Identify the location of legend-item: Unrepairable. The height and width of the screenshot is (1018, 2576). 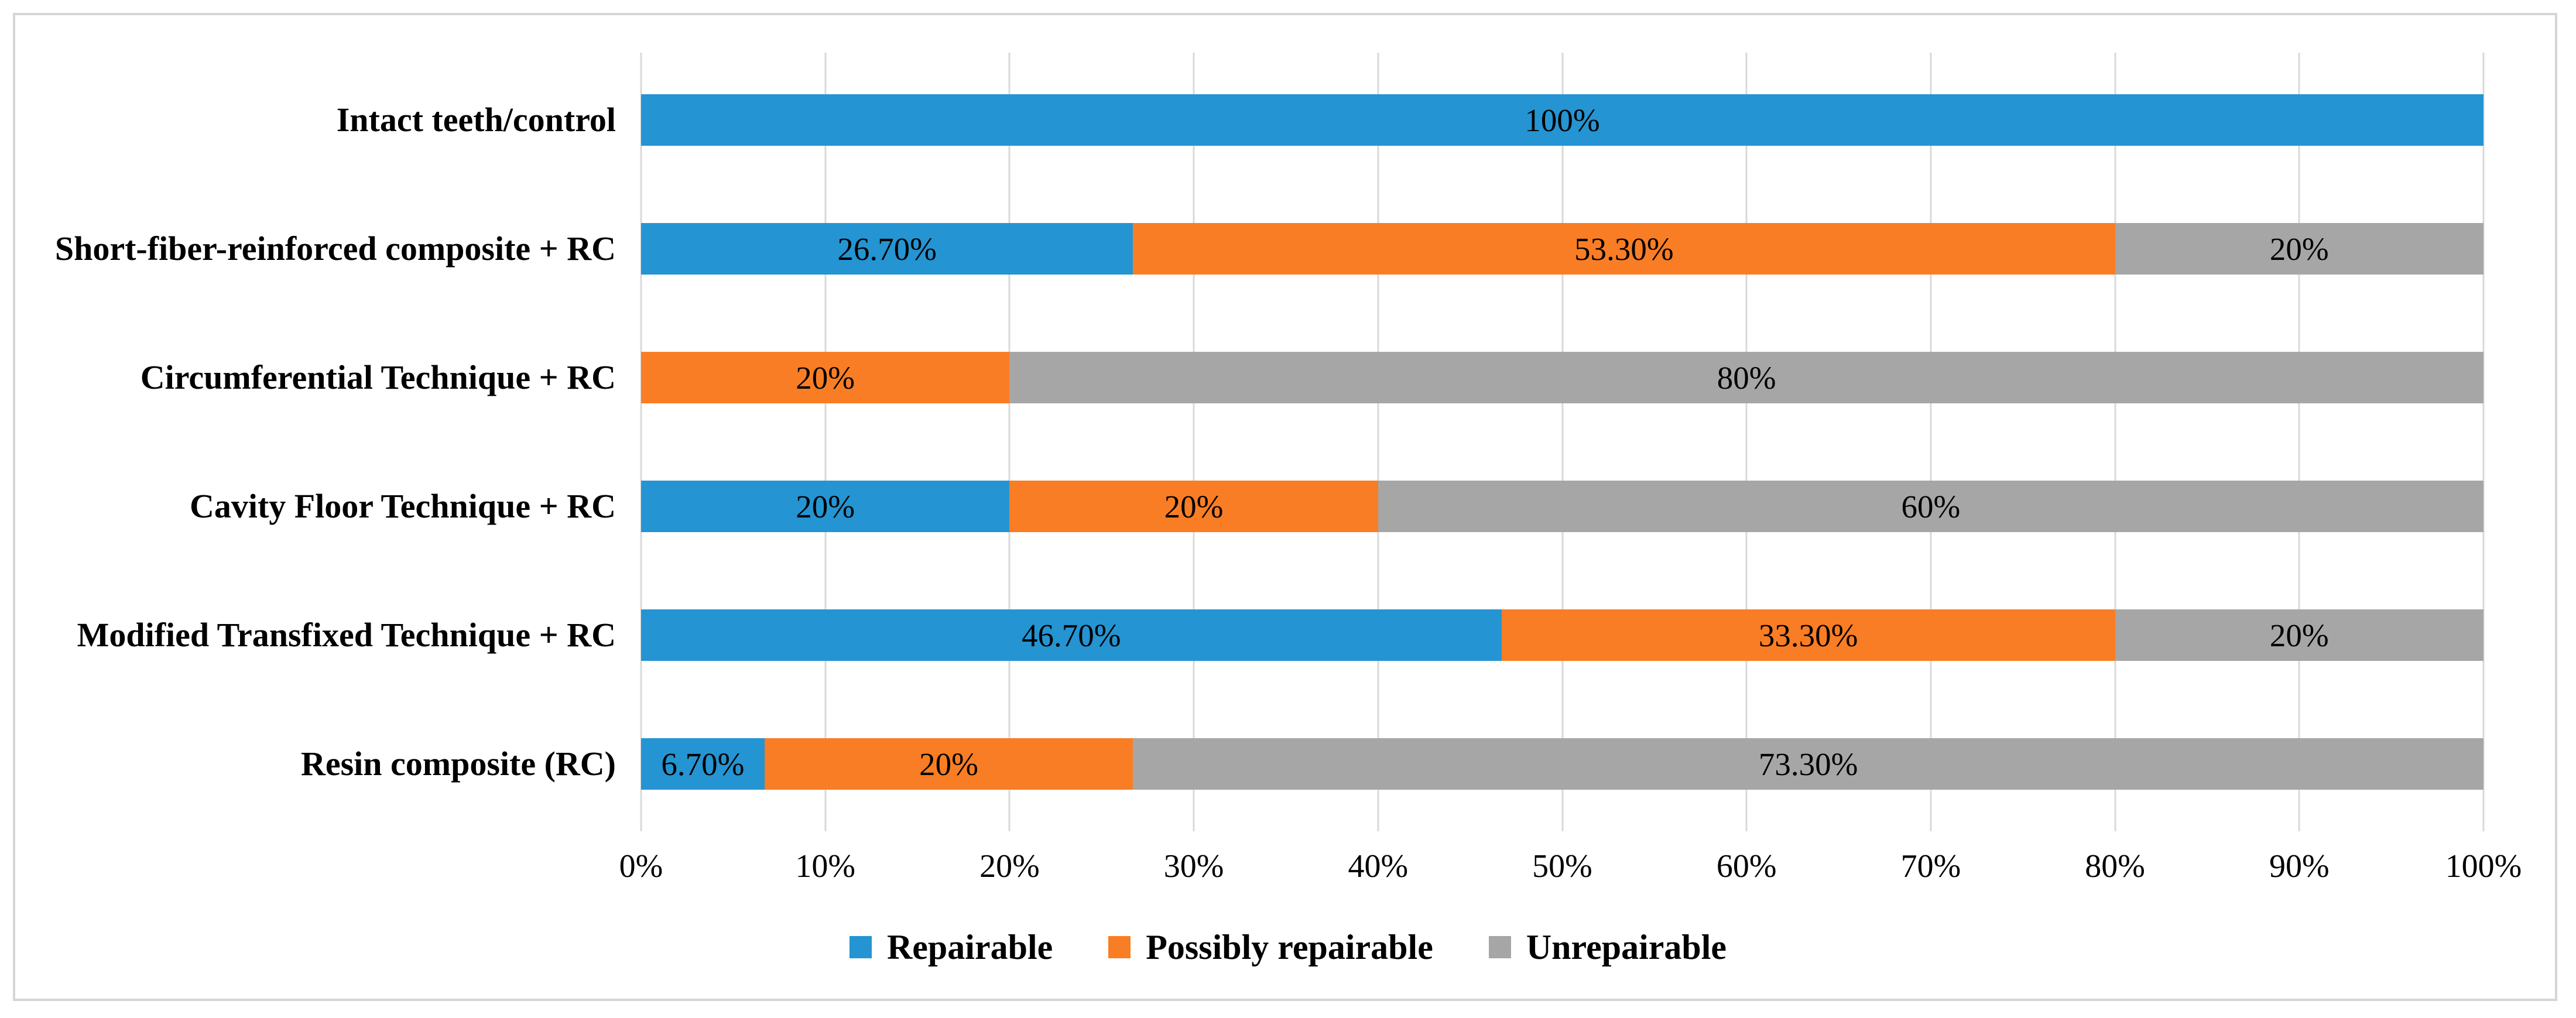
(1607, 947).